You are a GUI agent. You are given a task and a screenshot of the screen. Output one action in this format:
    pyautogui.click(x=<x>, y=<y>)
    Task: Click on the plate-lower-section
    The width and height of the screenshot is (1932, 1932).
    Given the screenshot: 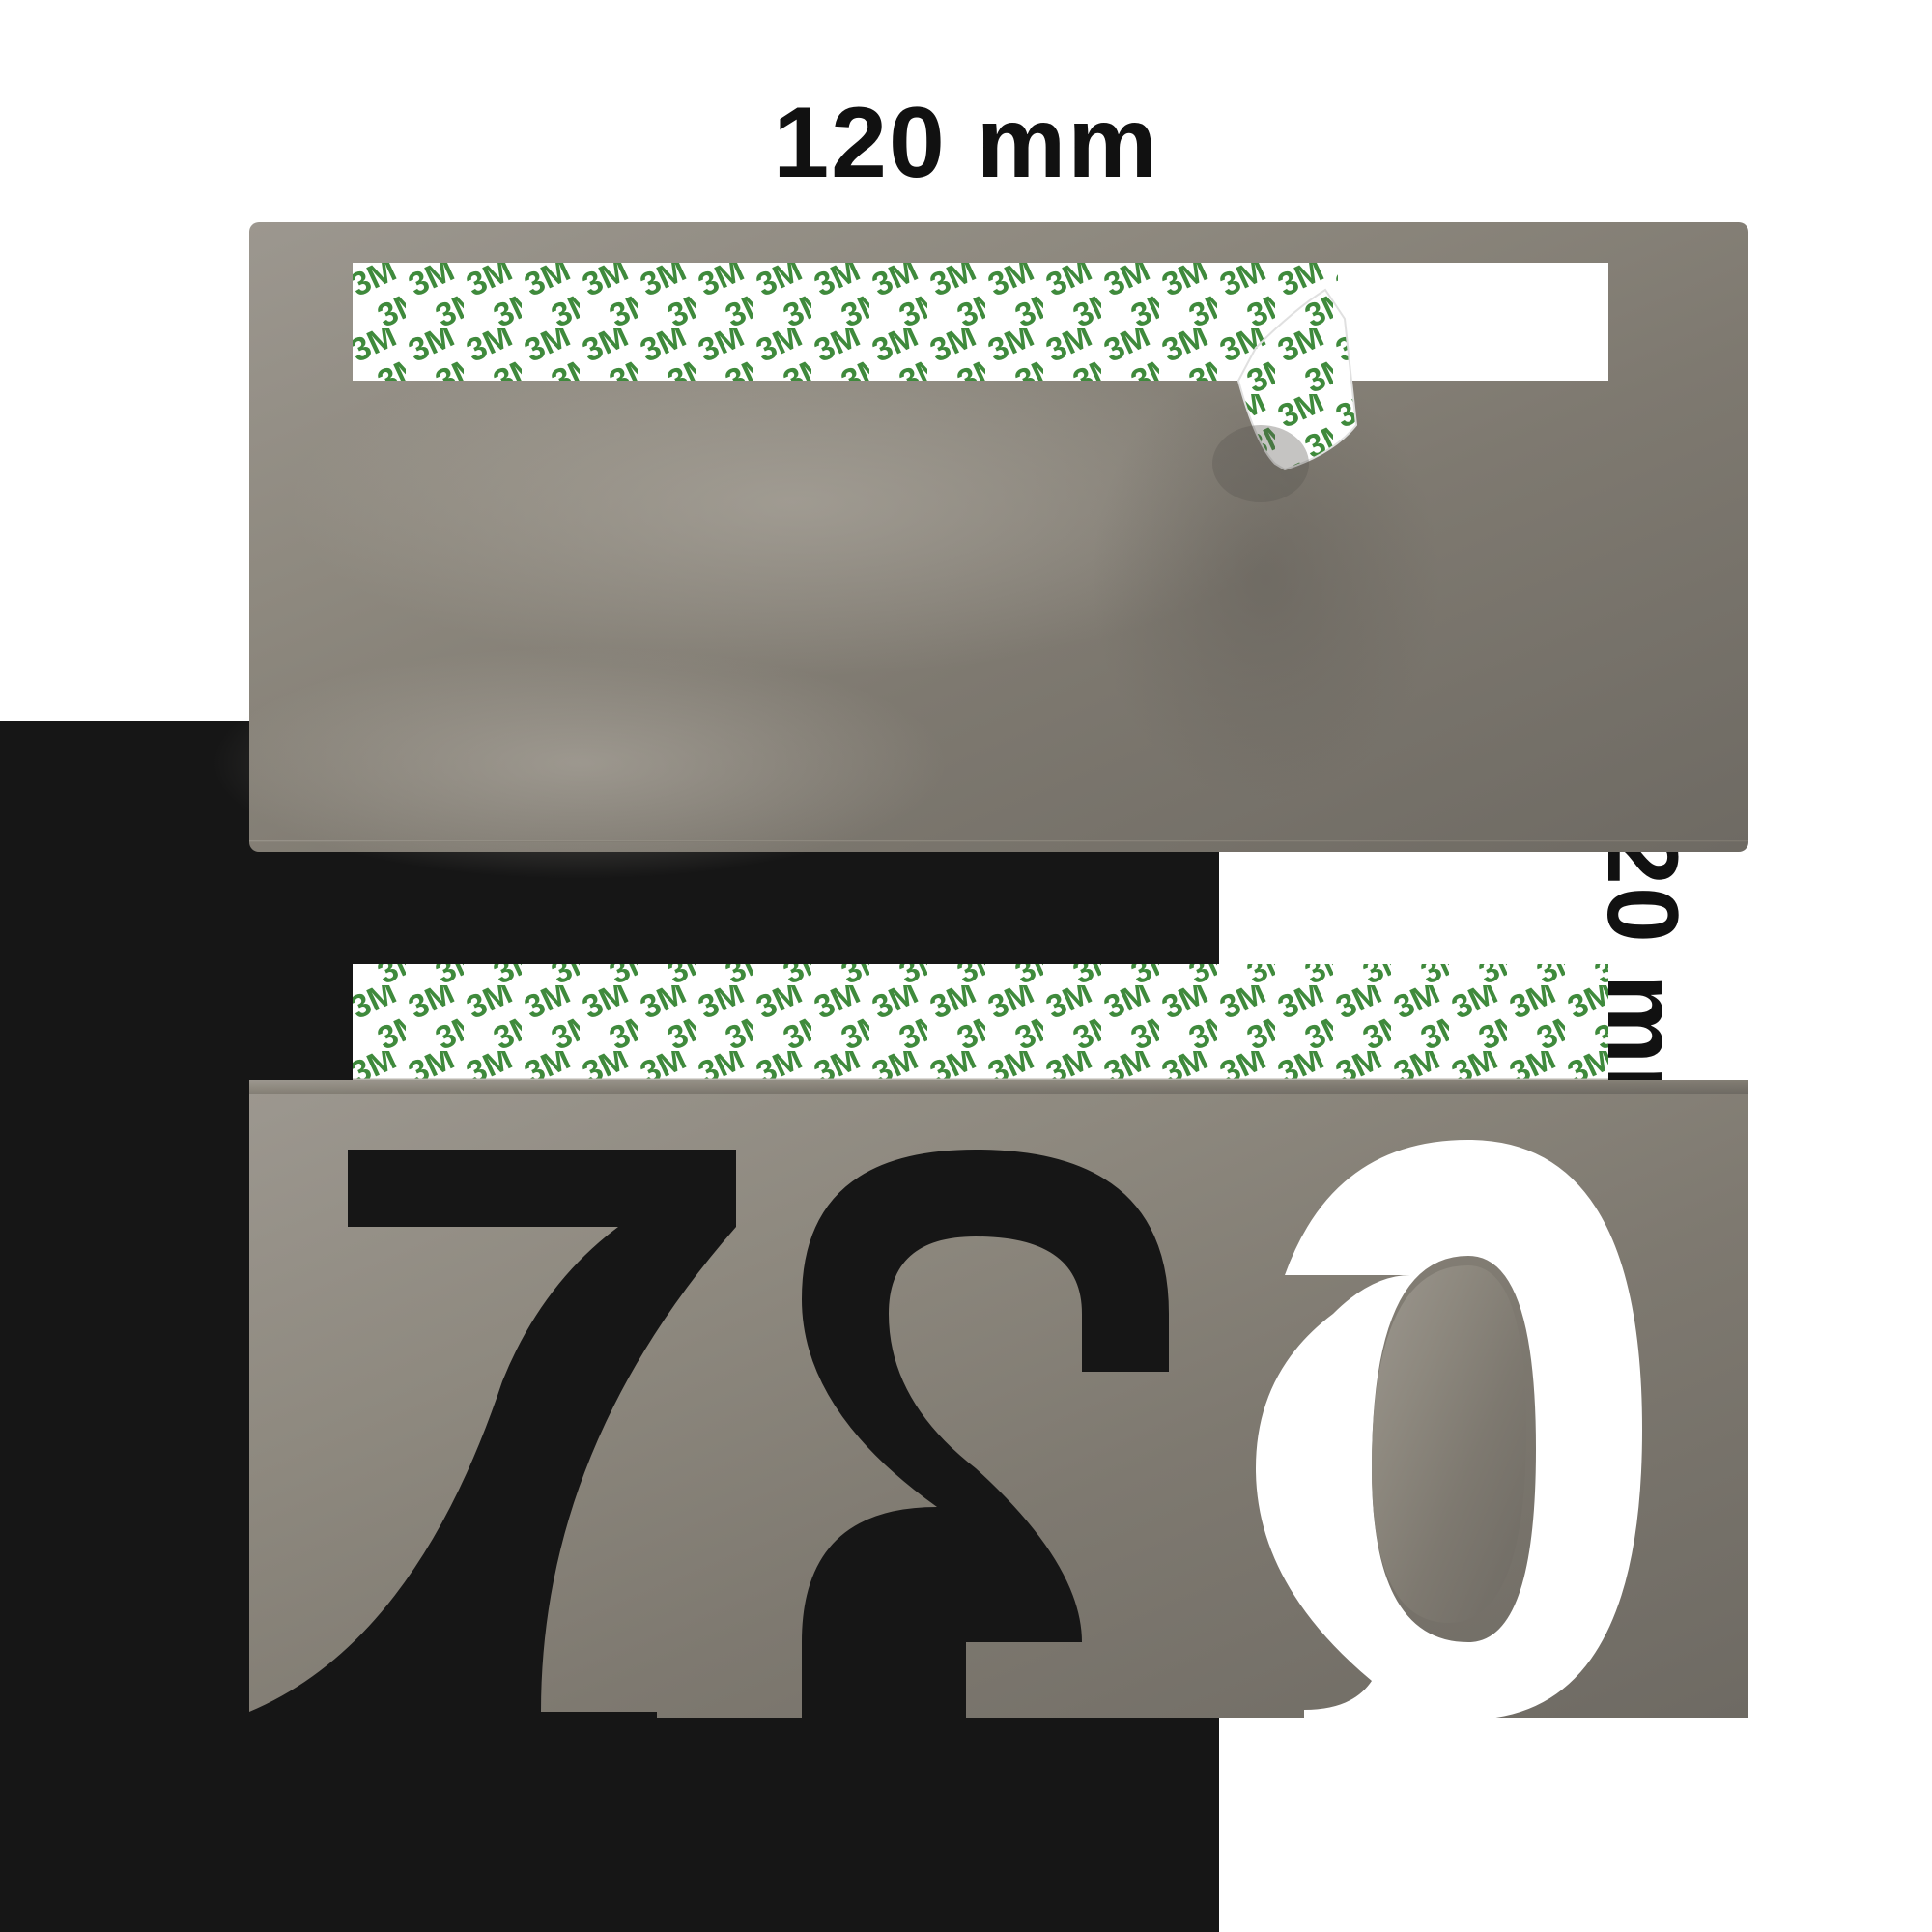 What is the action you would take?
    pyautogui.click(x=998, y=841)
    